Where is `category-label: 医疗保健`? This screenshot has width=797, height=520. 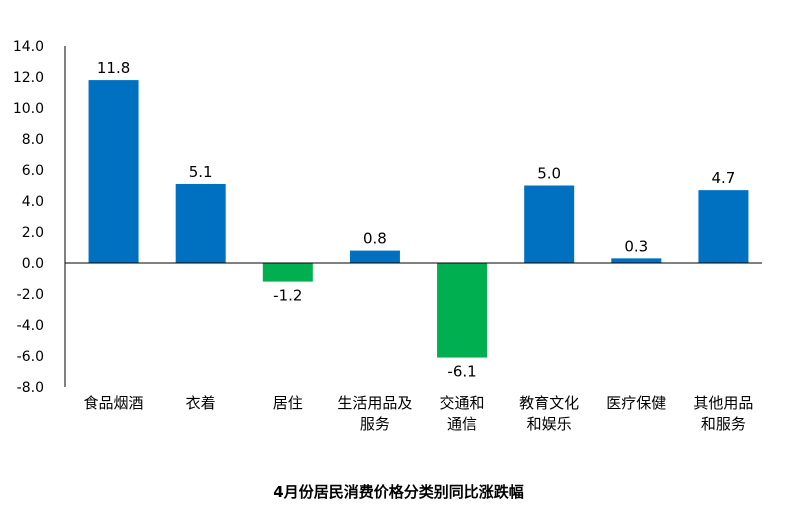
category-label: 医疗保健 is located at coordinates (636, 403).